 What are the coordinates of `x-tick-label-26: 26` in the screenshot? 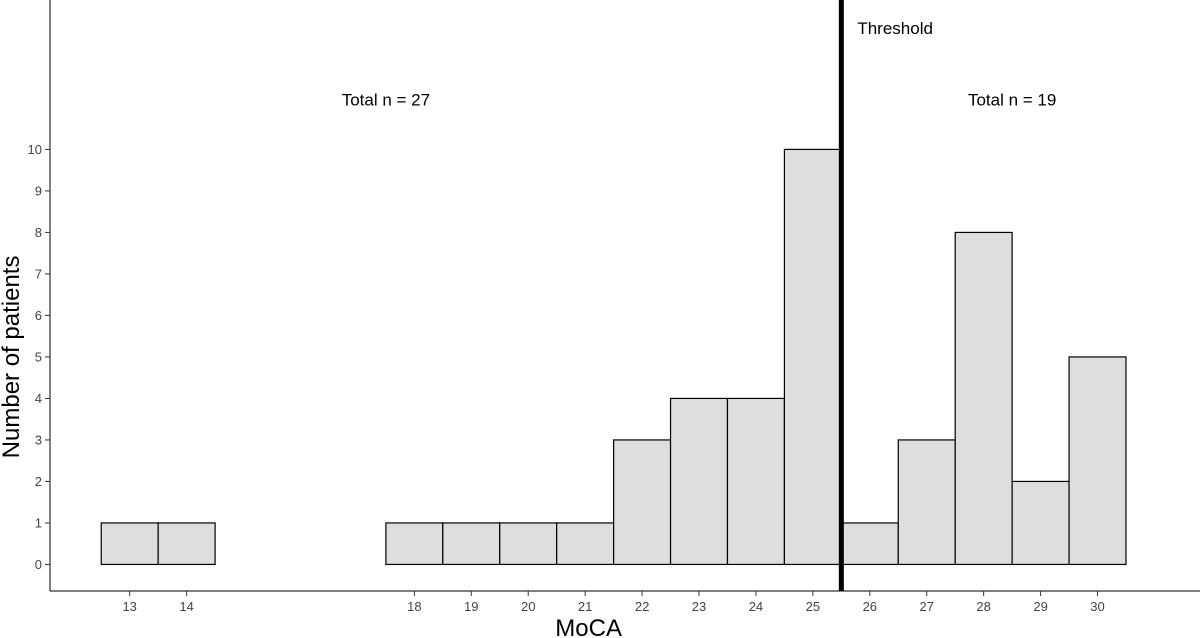 It's located at (870, 606).